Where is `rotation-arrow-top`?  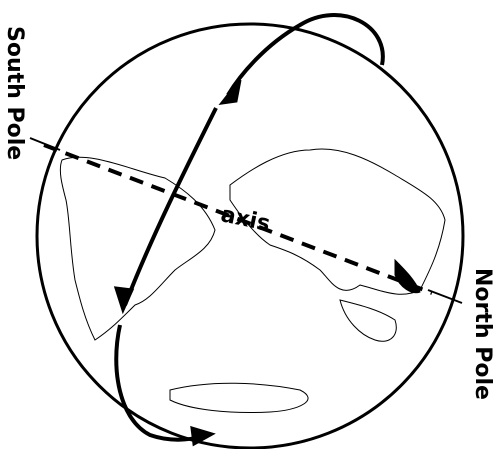 rotation-arrow-top is located at coordinates (305, 55).